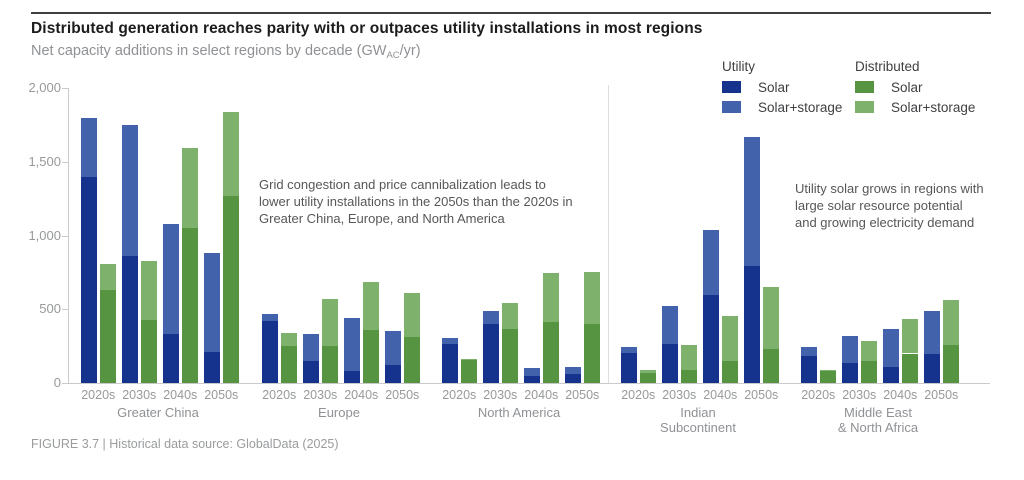 This screenshot has height=480, width=1024. I want to click on legend-distributed-solar-storage: Solar+storage, so click(915, 107).